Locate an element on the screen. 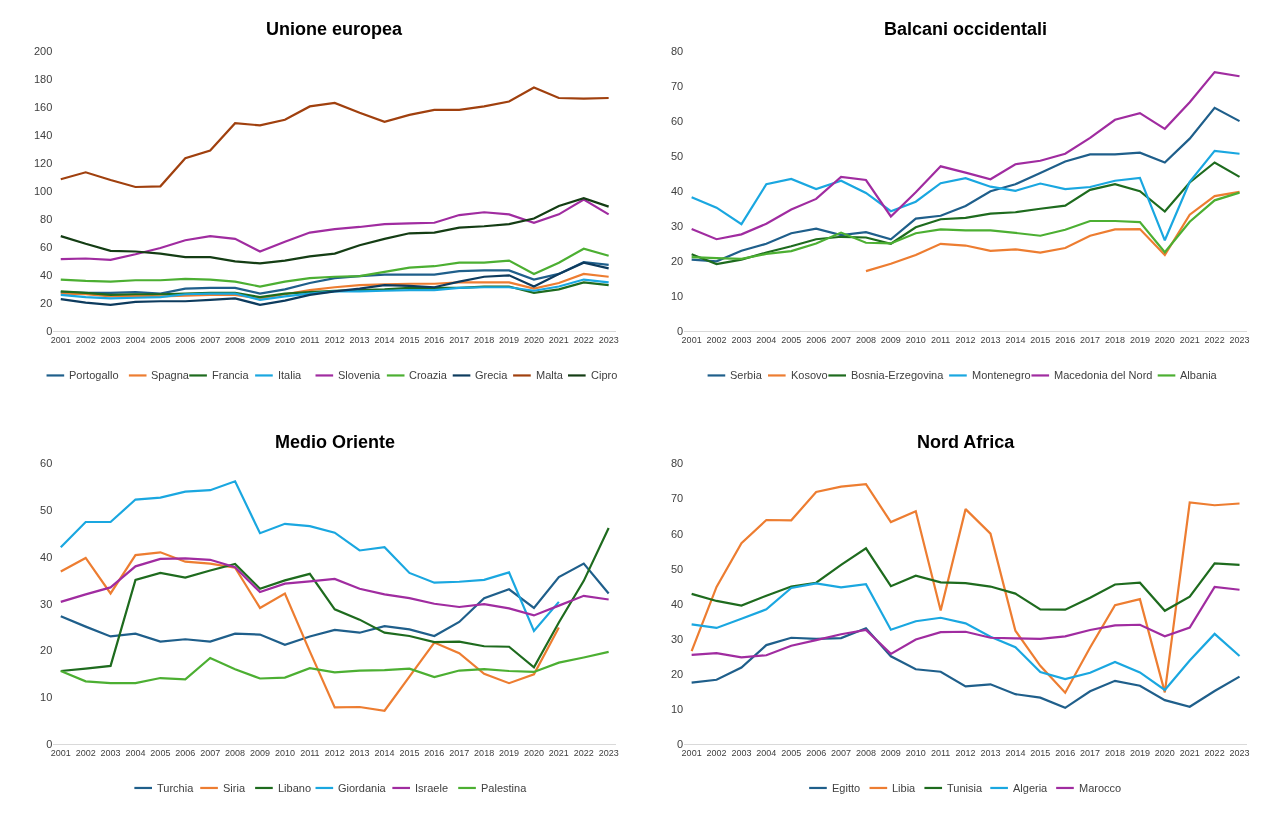 The height and width of the screenshot is (823, 1262). x-tick-label: 2003 is located at coordinates (110, 752).